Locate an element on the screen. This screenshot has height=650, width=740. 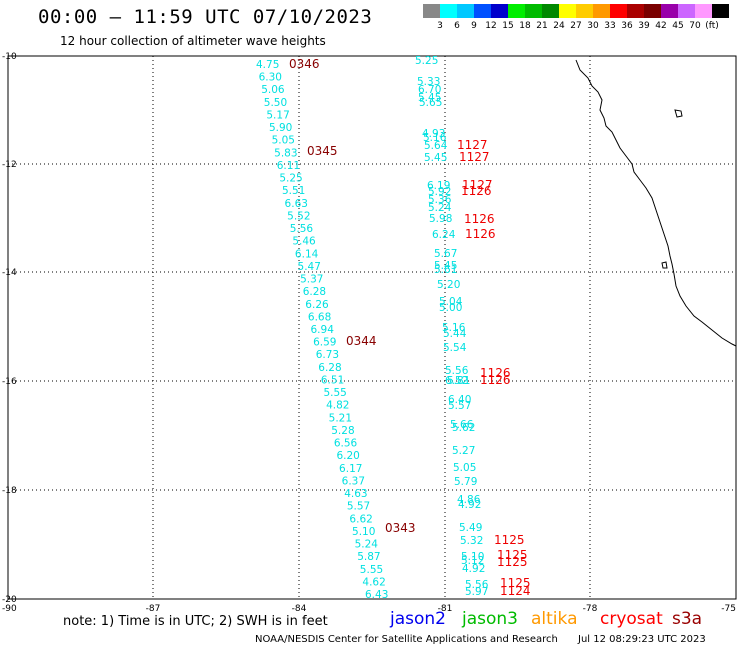
scale-label: 30 is located at coordinates (593, 26).